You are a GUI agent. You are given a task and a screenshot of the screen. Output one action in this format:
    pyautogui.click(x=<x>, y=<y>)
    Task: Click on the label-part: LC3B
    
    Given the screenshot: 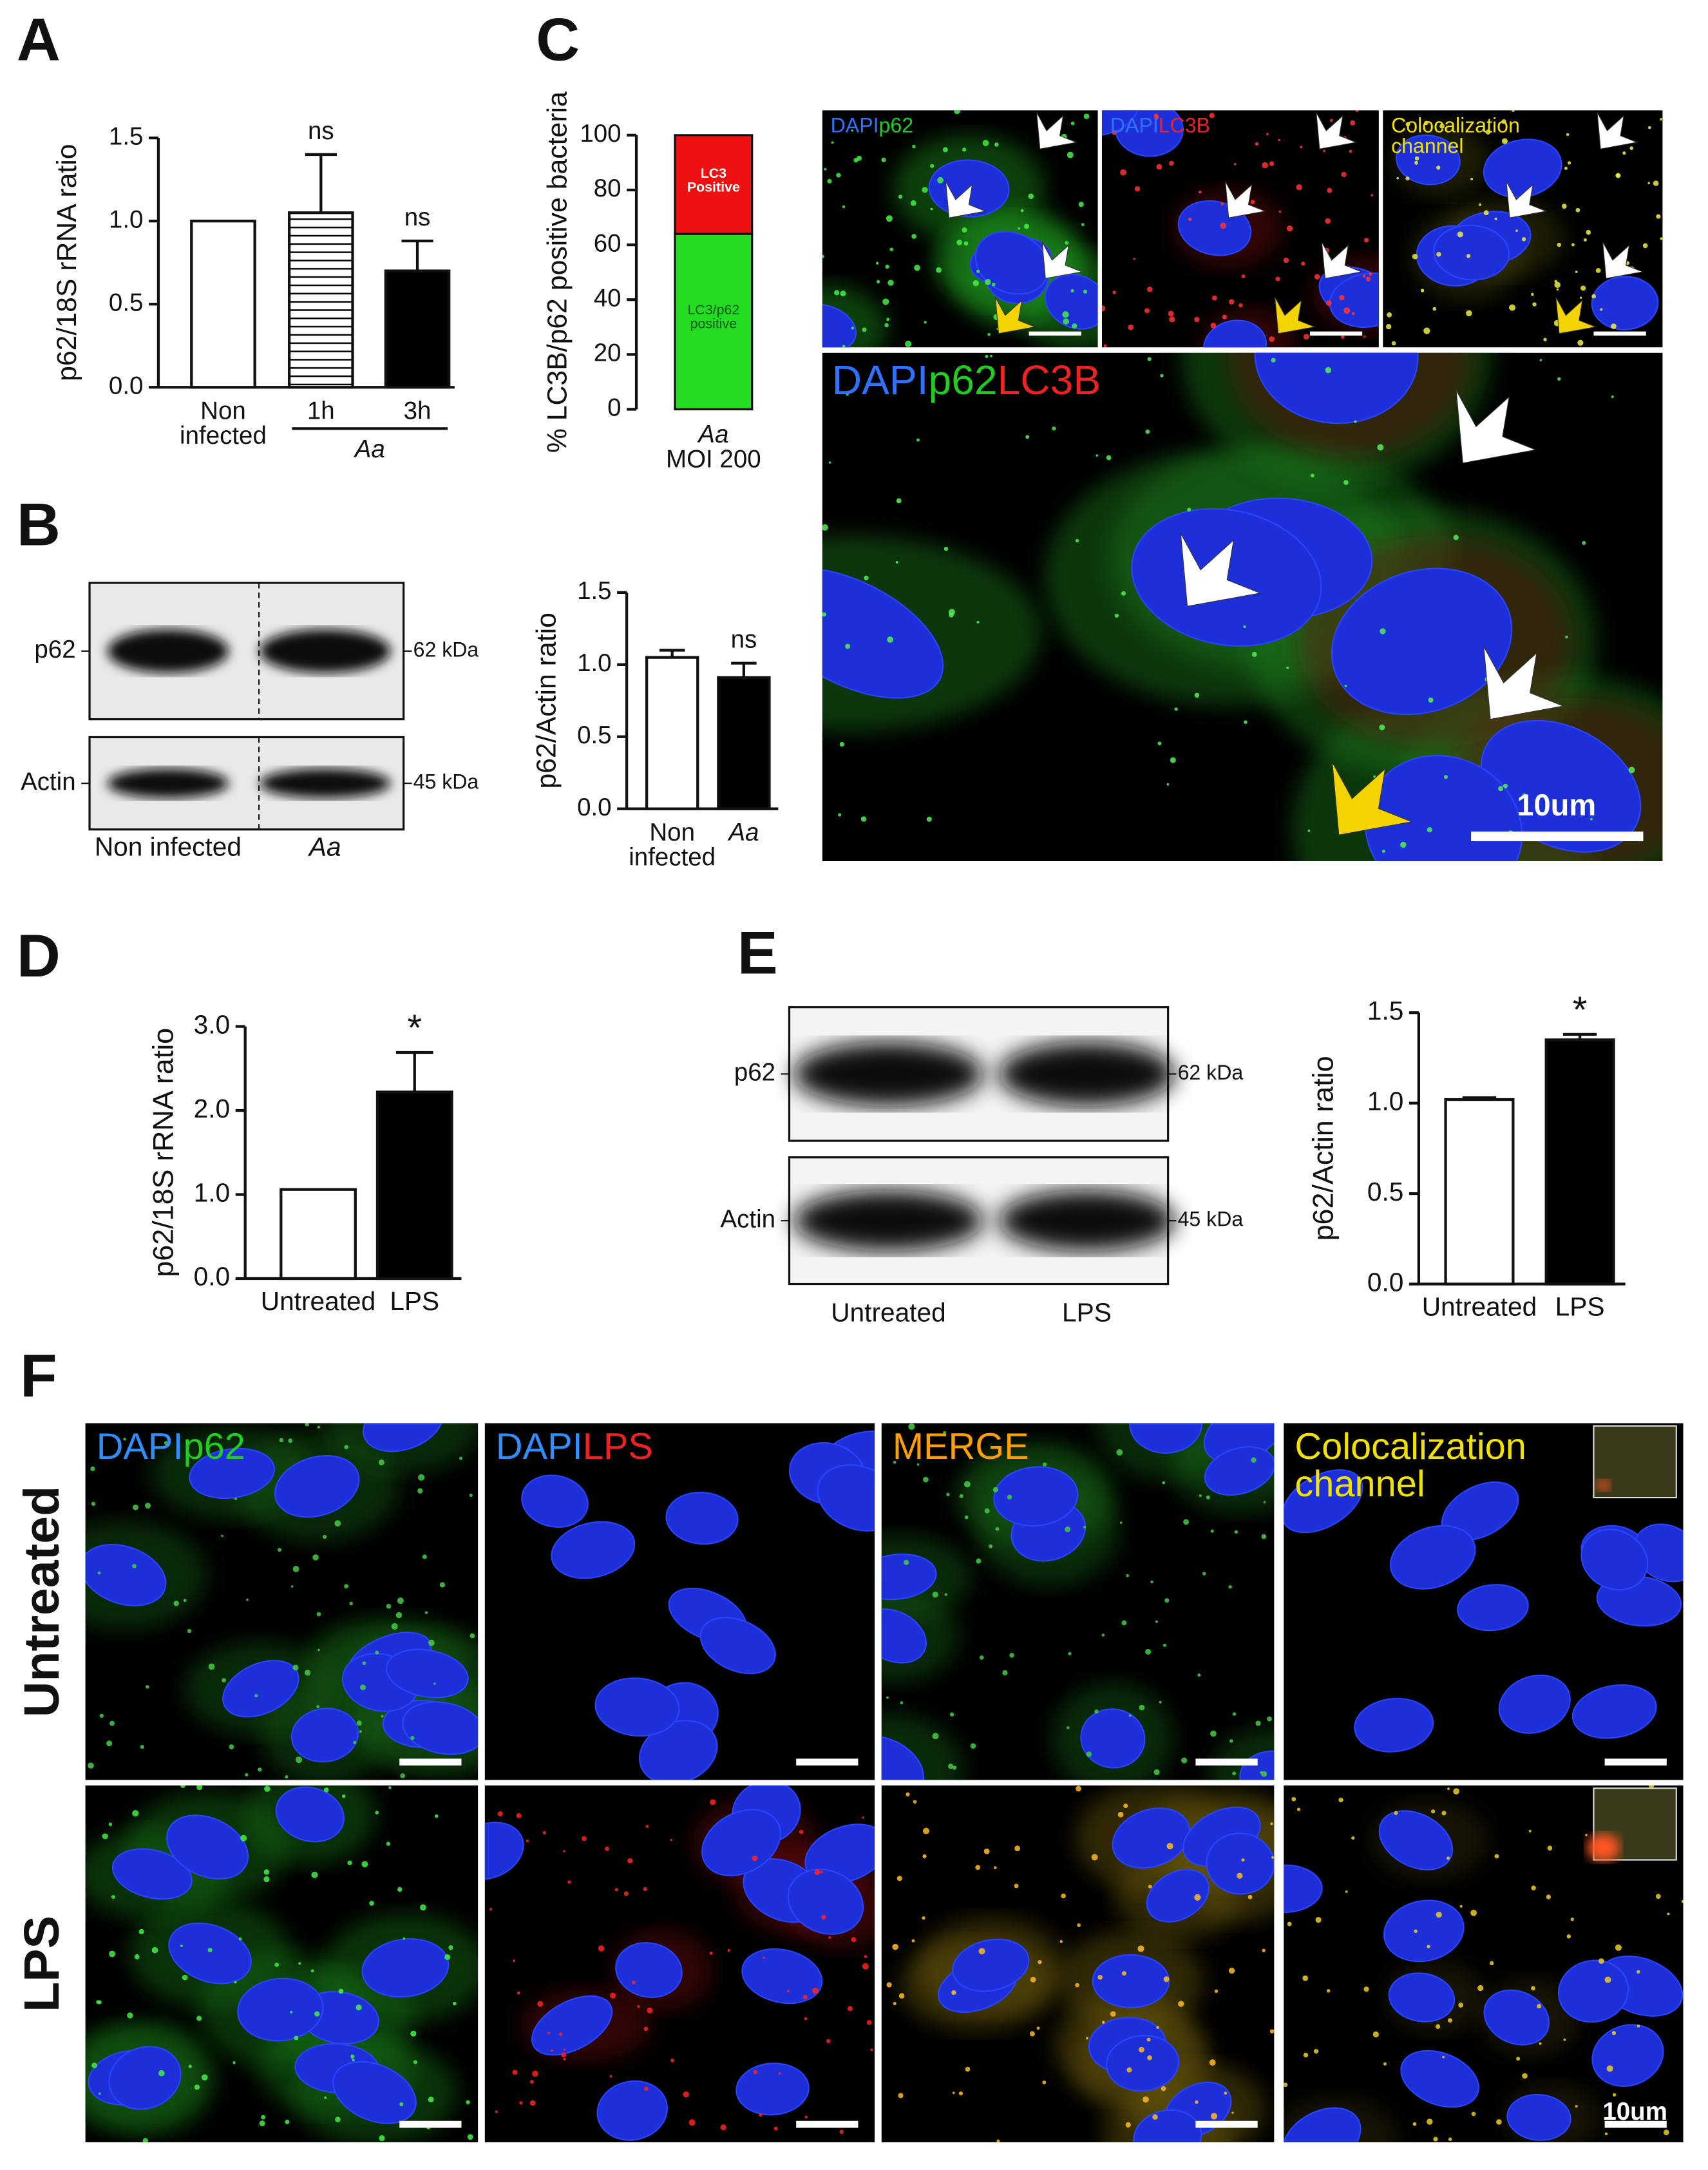 What is the action you would take?
    pyautogui.click(x=1049, y=383)
    